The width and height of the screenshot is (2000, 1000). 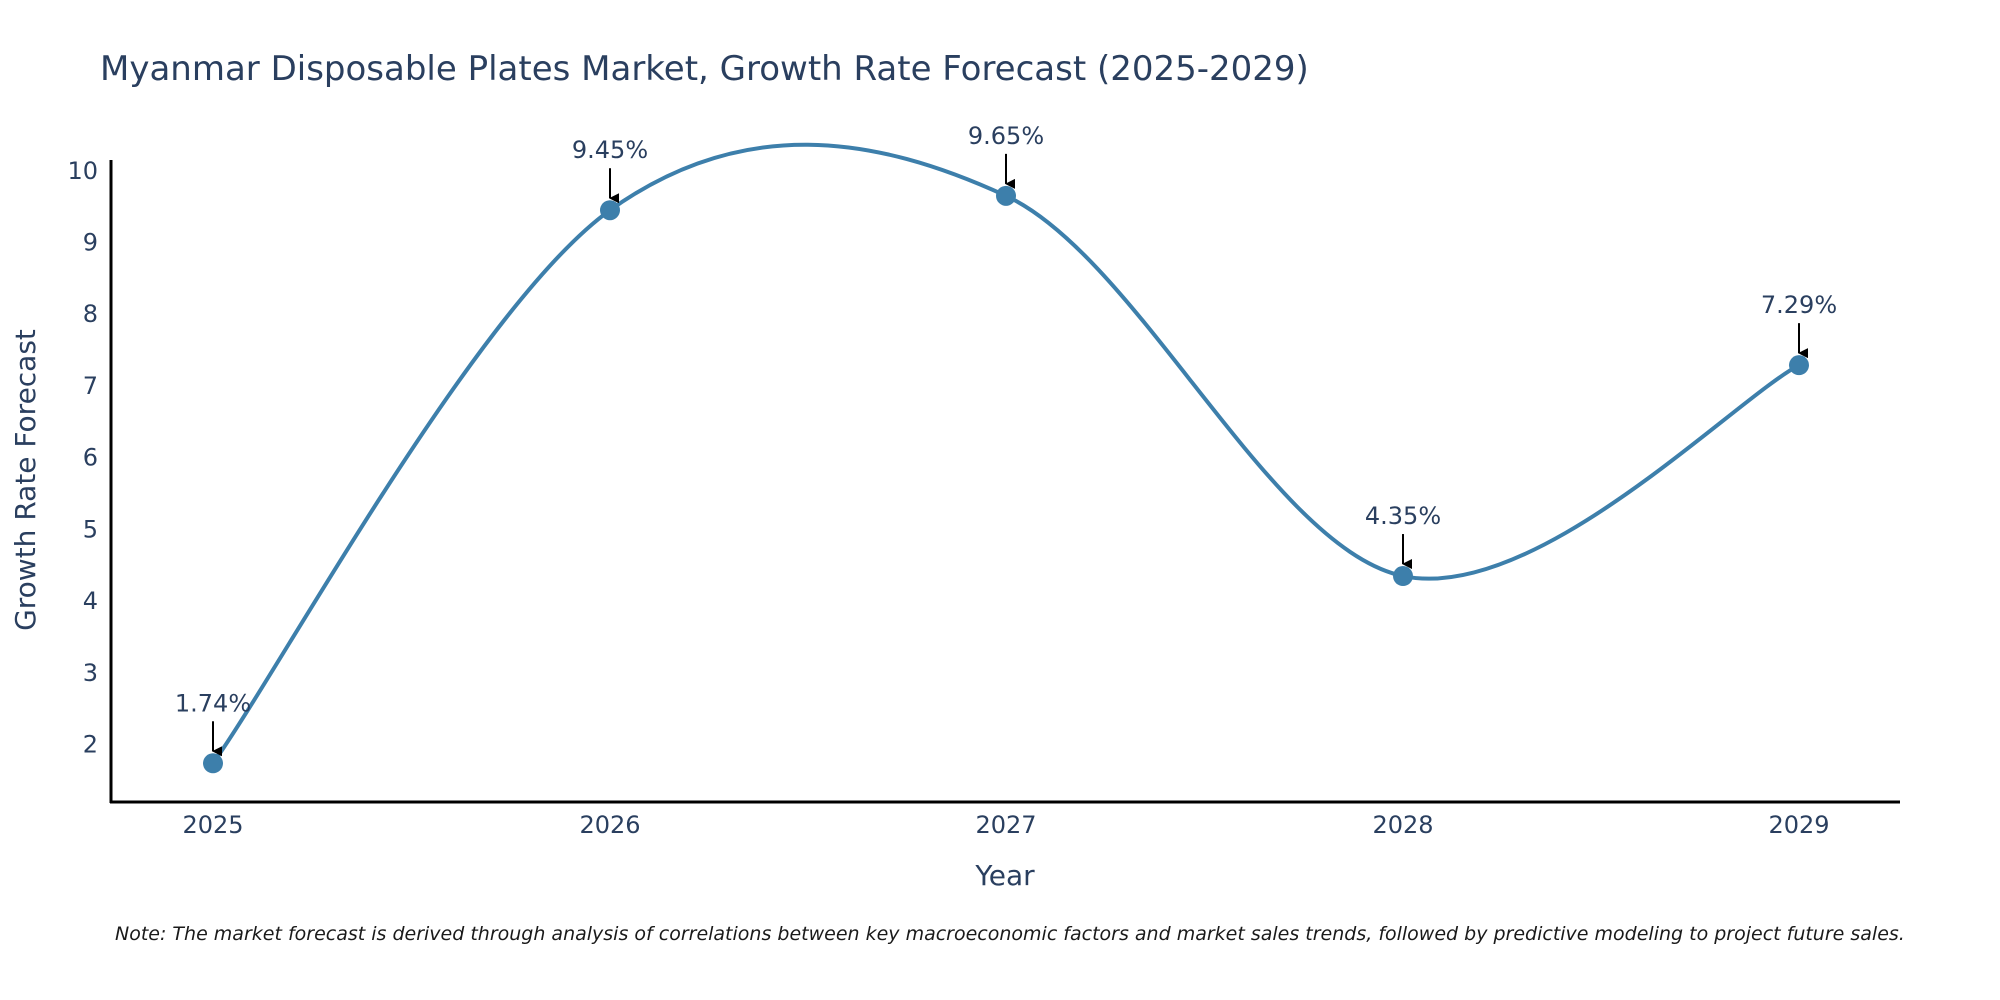 I want to click on y-tick-label: 7, so click(x=90, y=386).